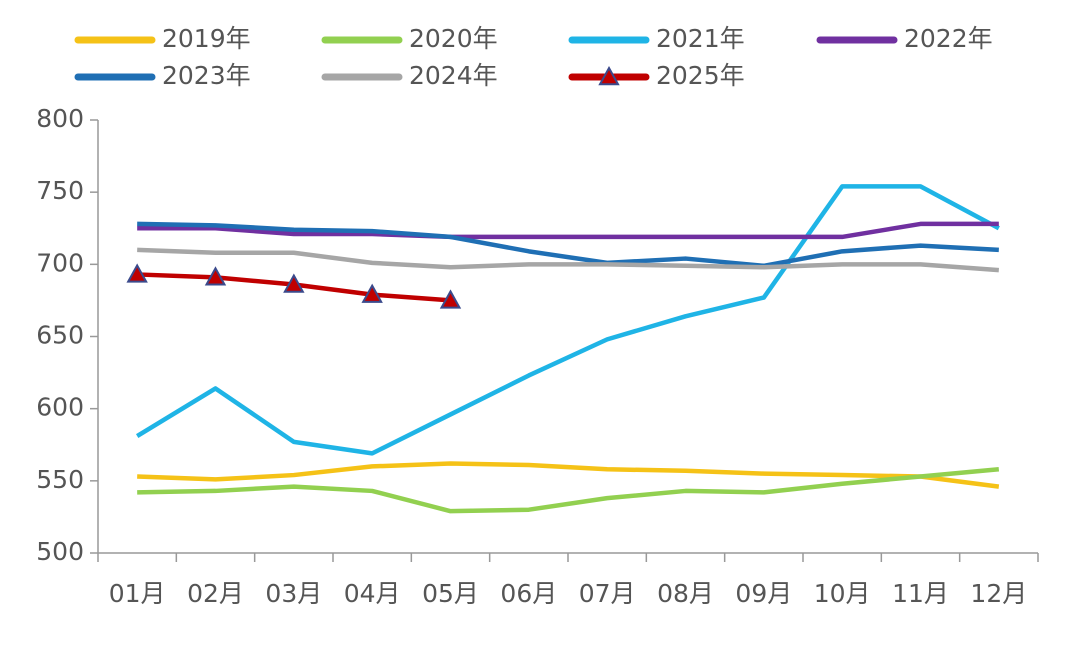 The height and width of the screenshot is (645, 1080). Describe the element at coordinates (450, 593) in the screenshot. I see `x-tick-label: 05月` at that location.